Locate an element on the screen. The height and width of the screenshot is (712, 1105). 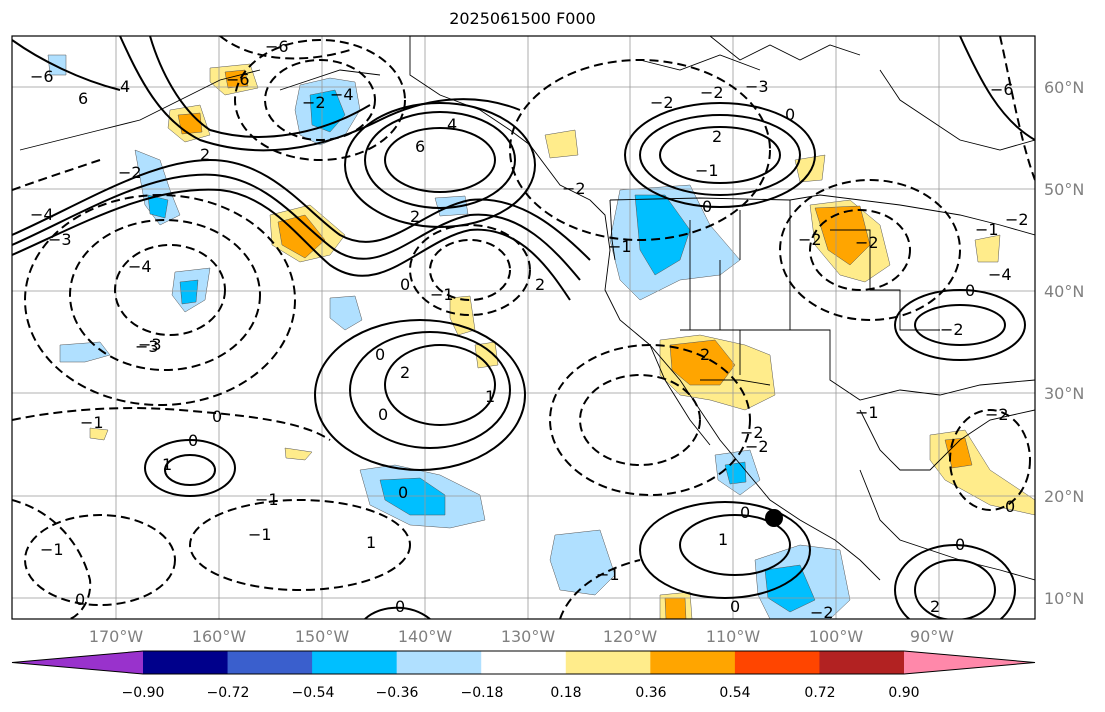
lon-tick-label: 100°W is located at coordinates (836, 636).